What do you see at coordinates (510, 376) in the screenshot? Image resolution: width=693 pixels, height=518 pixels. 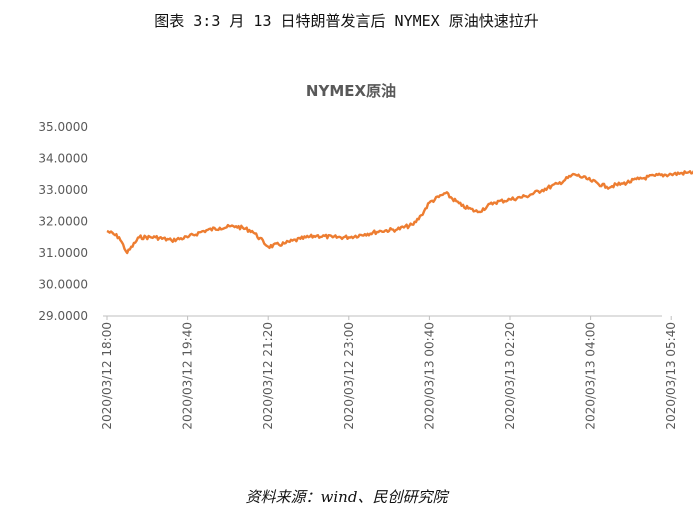 I see `x-tick-label: 2020/03/13 02:20` at bounding box center [510, 376].